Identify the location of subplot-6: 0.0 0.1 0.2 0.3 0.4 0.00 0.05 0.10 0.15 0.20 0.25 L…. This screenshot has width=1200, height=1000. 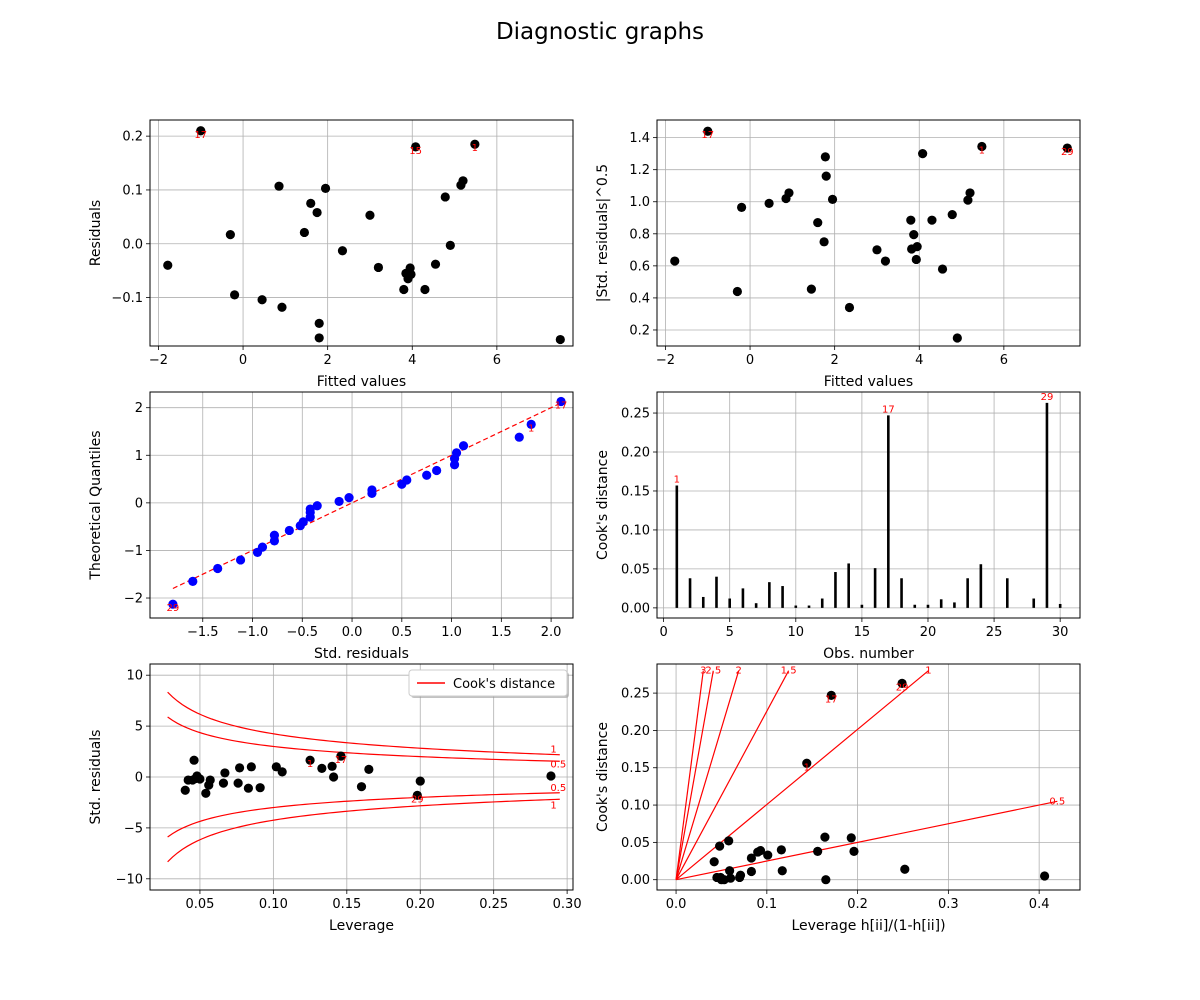
(838, 798).